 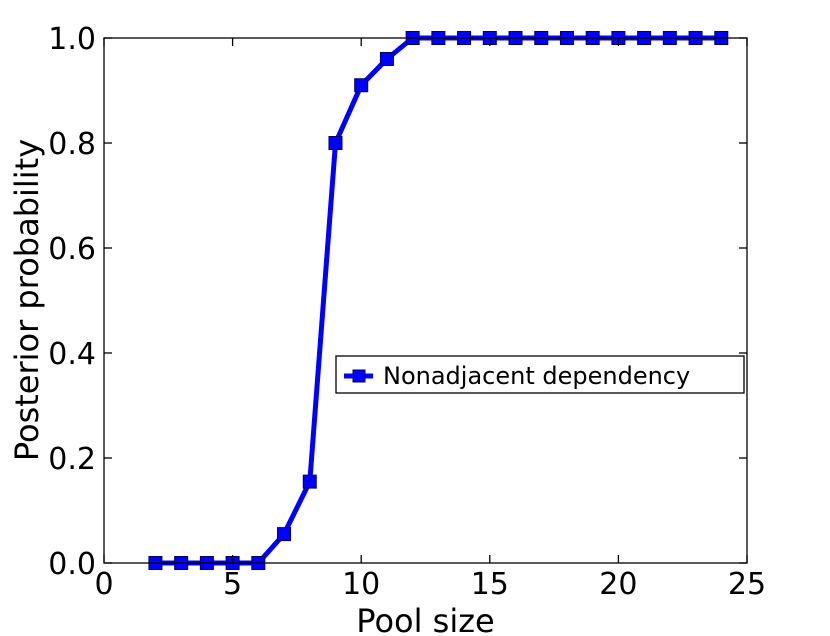 I want to click on y-tick-label: 0.4, so click(x=72, y=354).